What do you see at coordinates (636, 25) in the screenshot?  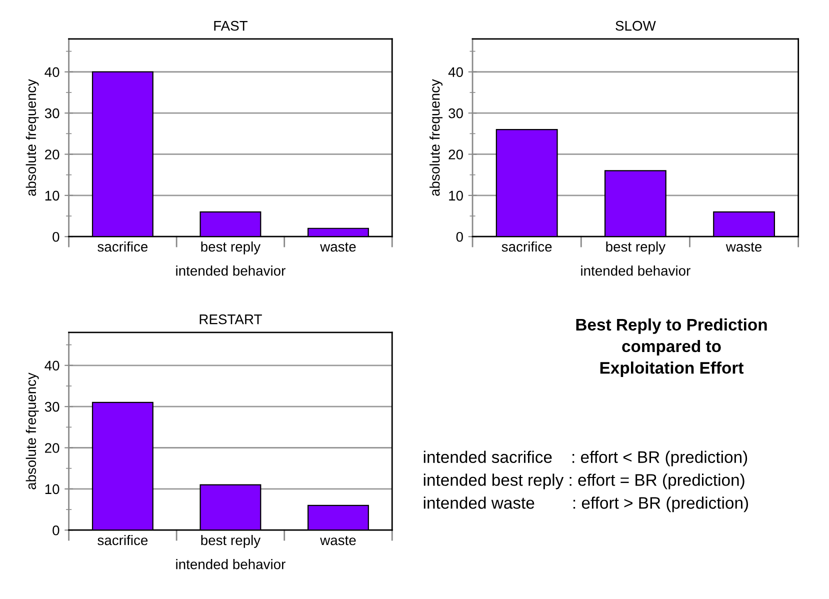 I see `chart-title: SLOW` at bounding box center [636, 25].